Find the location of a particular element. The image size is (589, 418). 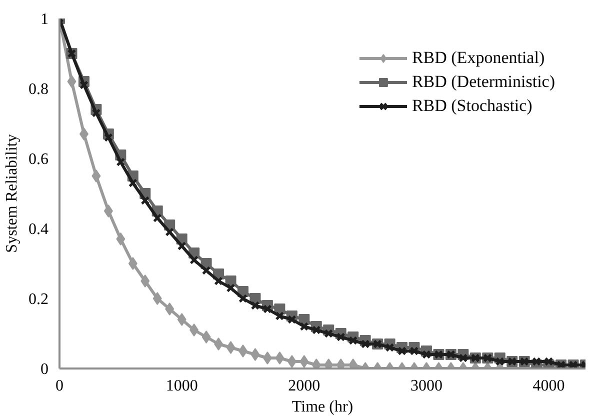

legend-label: RBD (Deterministic) is located at coordinates (483, 82).